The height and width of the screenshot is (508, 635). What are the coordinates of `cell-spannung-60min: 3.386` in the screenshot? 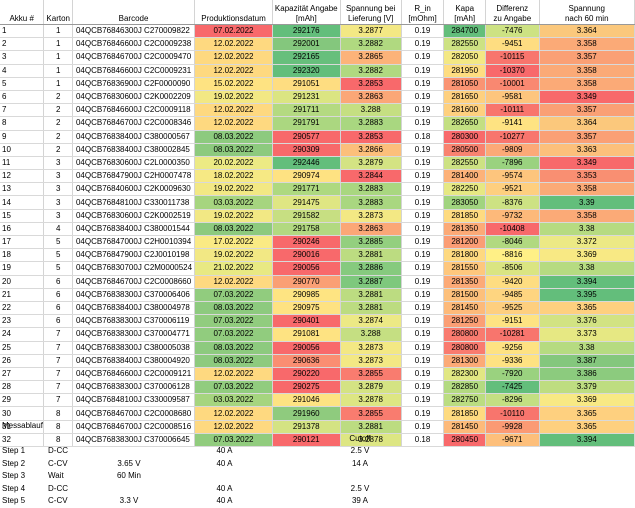 It's located at (587, 374).